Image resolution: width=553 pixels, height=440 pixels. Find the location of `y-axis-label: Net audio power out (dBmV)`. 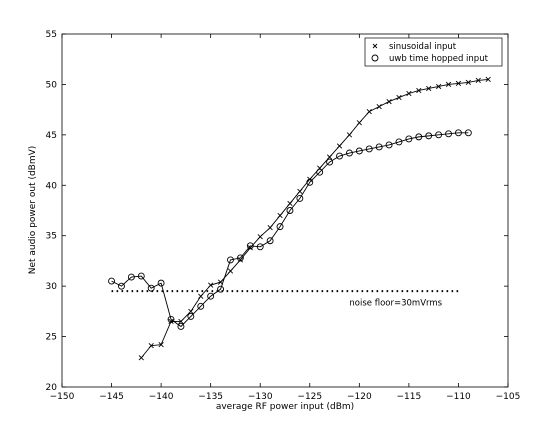

y-axis-label: Net audio power out (dBmV) is located at coordinates (33, 210).